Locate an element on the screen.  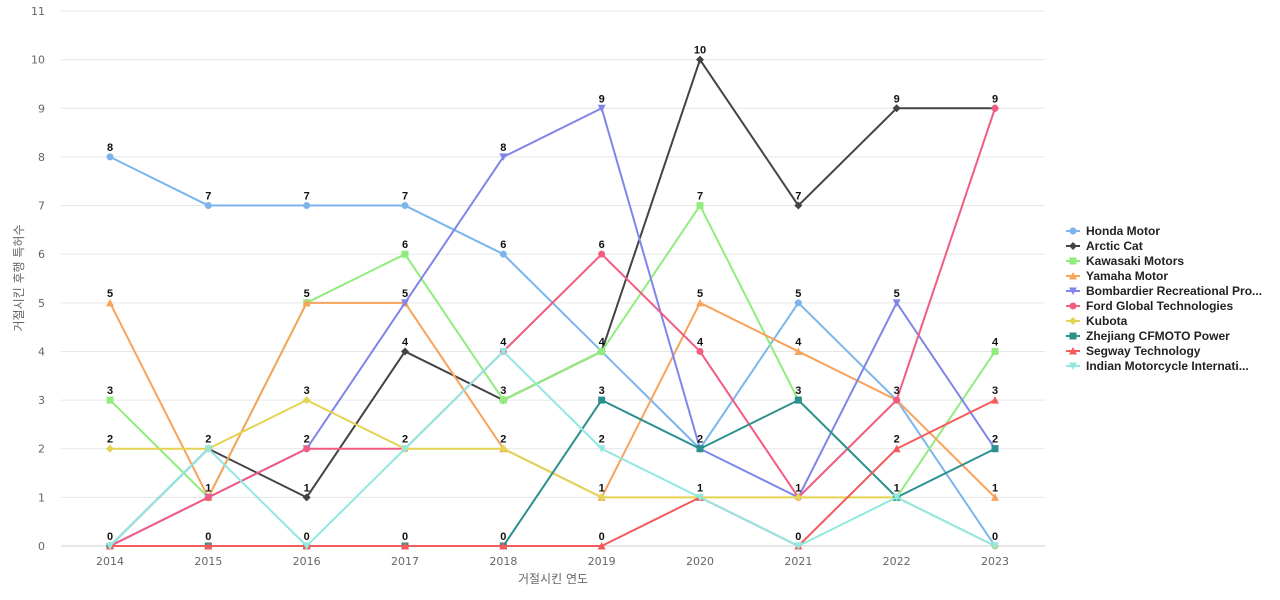
legend-item: Segway Technology is located at coordinates (1133, 351).